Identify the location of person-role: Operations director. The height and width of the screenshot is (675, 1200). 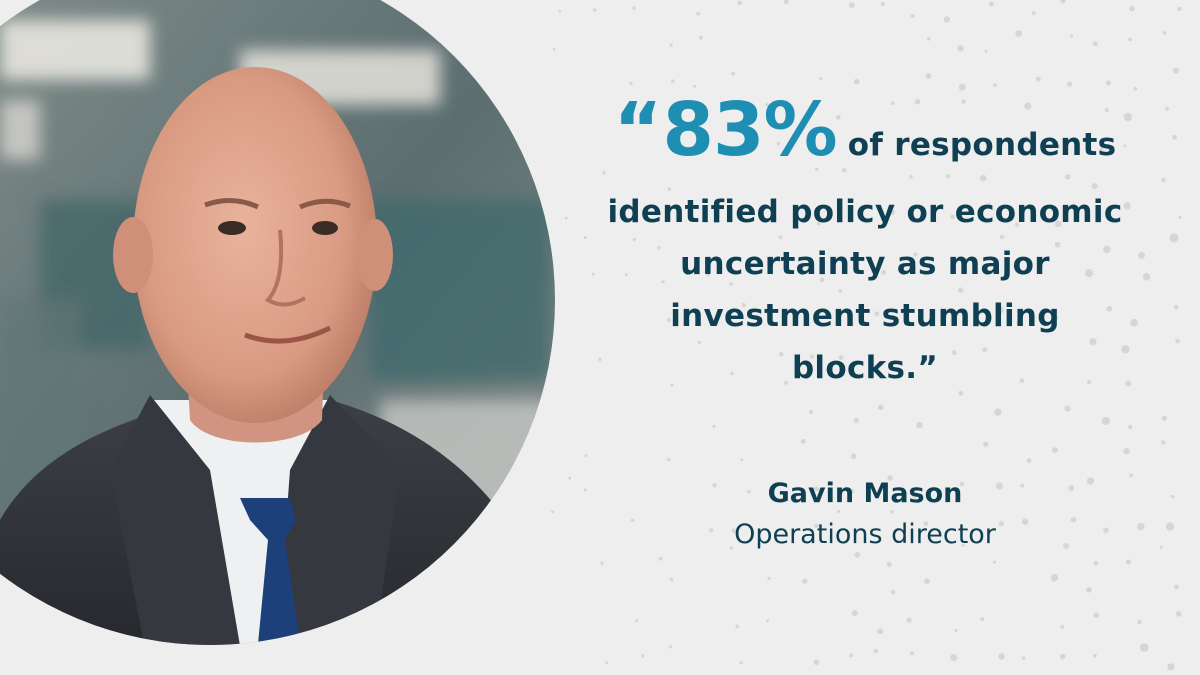
(865, 534).